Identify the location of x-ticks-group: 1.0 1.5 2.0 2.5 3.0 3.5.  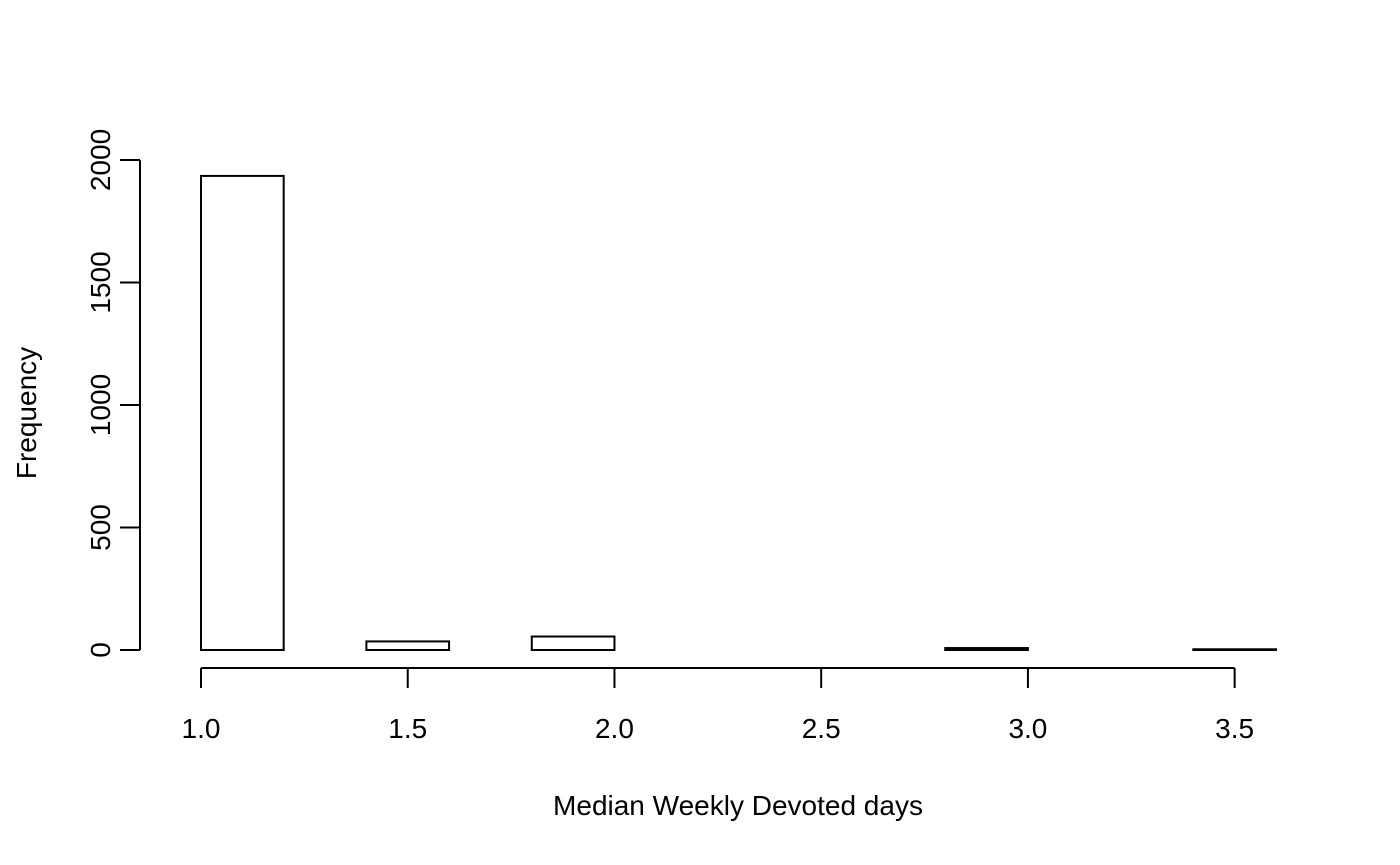
(718, 706).